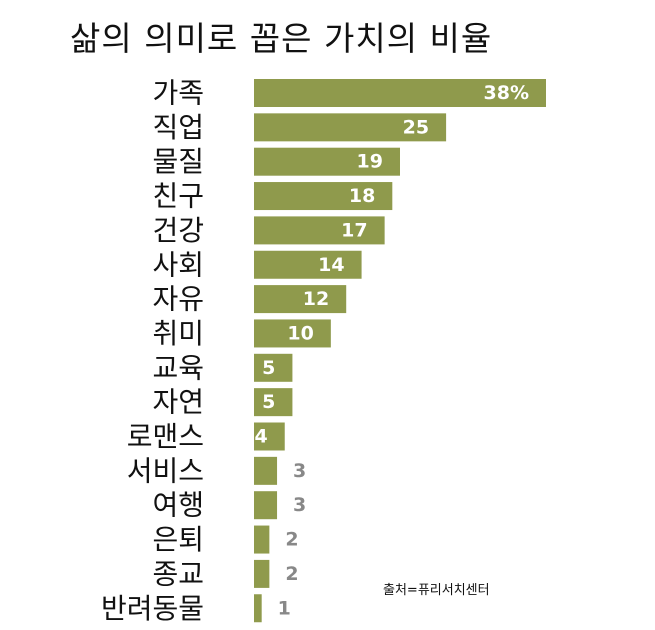 This screenshot has width=655, height=630. Describe the element at coordinates (178, 161) in the screenshot. I see `category-label-2: 물질` at that location.